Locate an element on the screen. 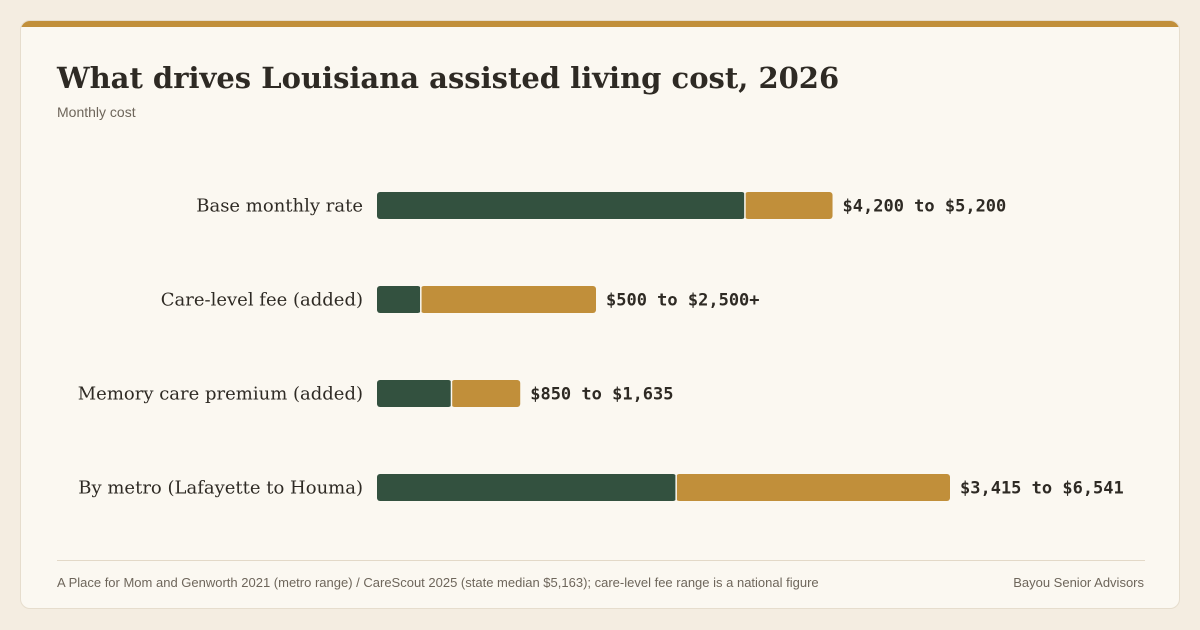 Image resolution: width=1200 pixels, height=630 pixels. value-label: $4,200 to $5,200 is located at coordinates (925, 207).